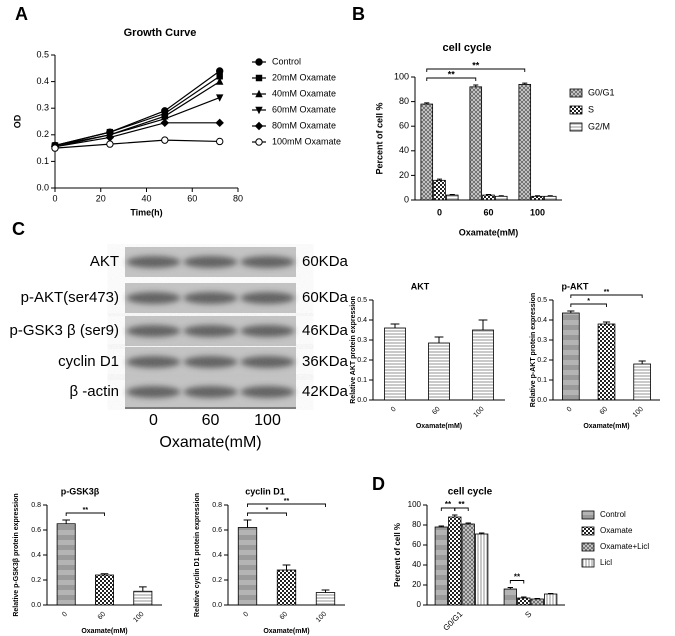 The height and width of the screenshot is (636, 675). Describe the element at coordinates (101, 198) in the screenshot. I see `x-tick-label: 20` at that location.